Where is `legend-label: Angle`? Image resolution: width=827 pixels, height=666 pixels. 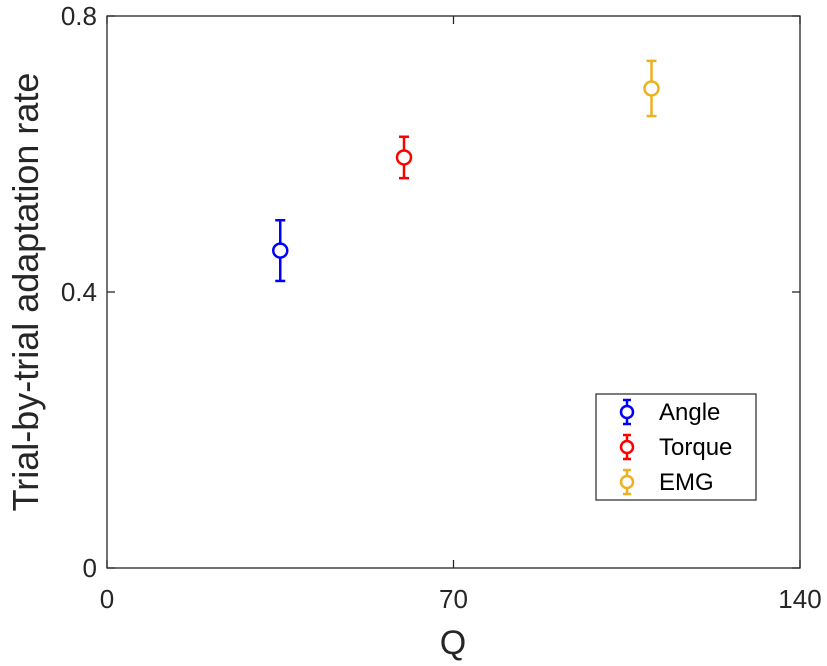 legend-label: Angle is located at coordinates (689, 412).